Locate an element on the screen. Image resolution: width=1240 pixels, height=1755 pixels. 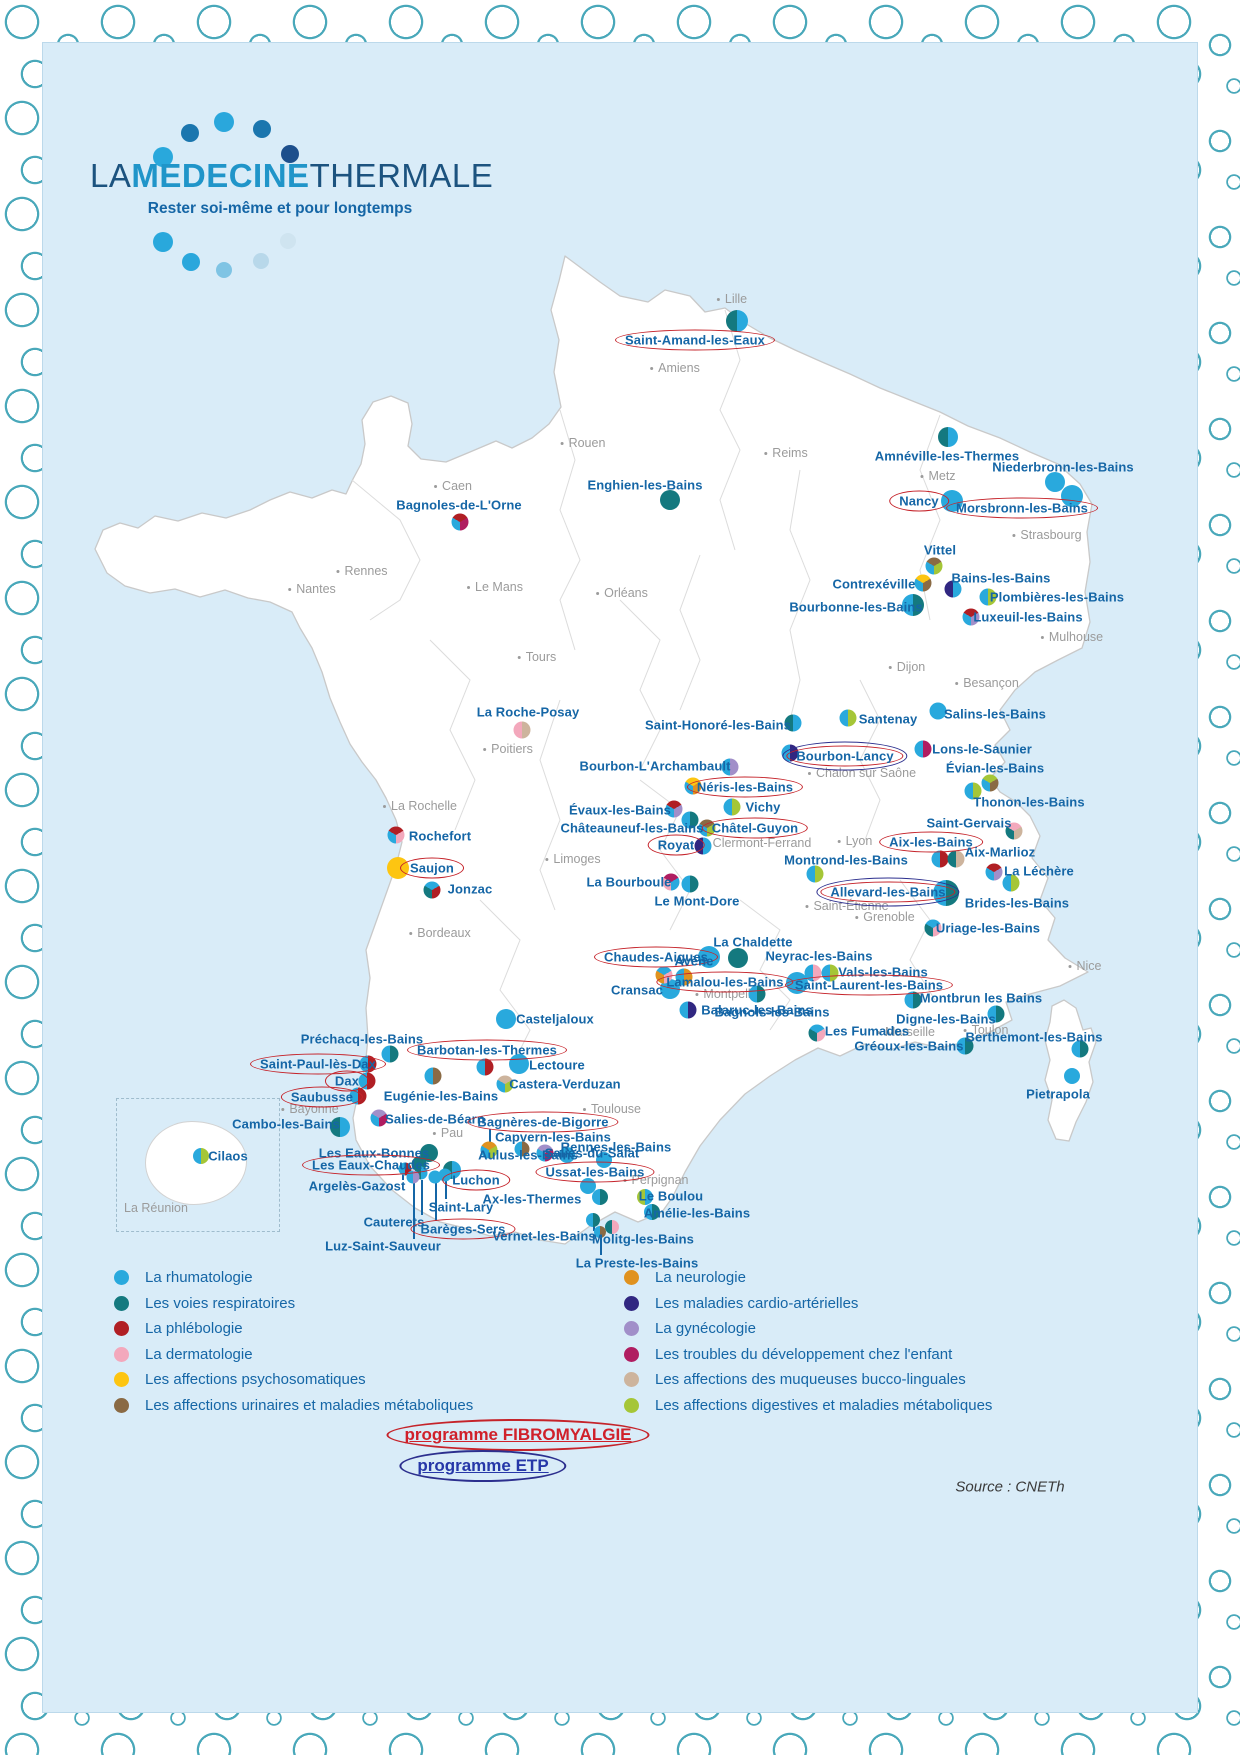
station-dot-enghien-les-bains is located at coordinates (670, 500).